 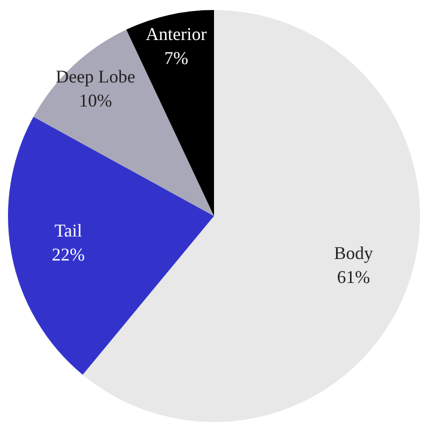 What do you see at coordinates (354, 252) in the screenshot?
I see `slice-label: Body` at bounding box center [354, 252].